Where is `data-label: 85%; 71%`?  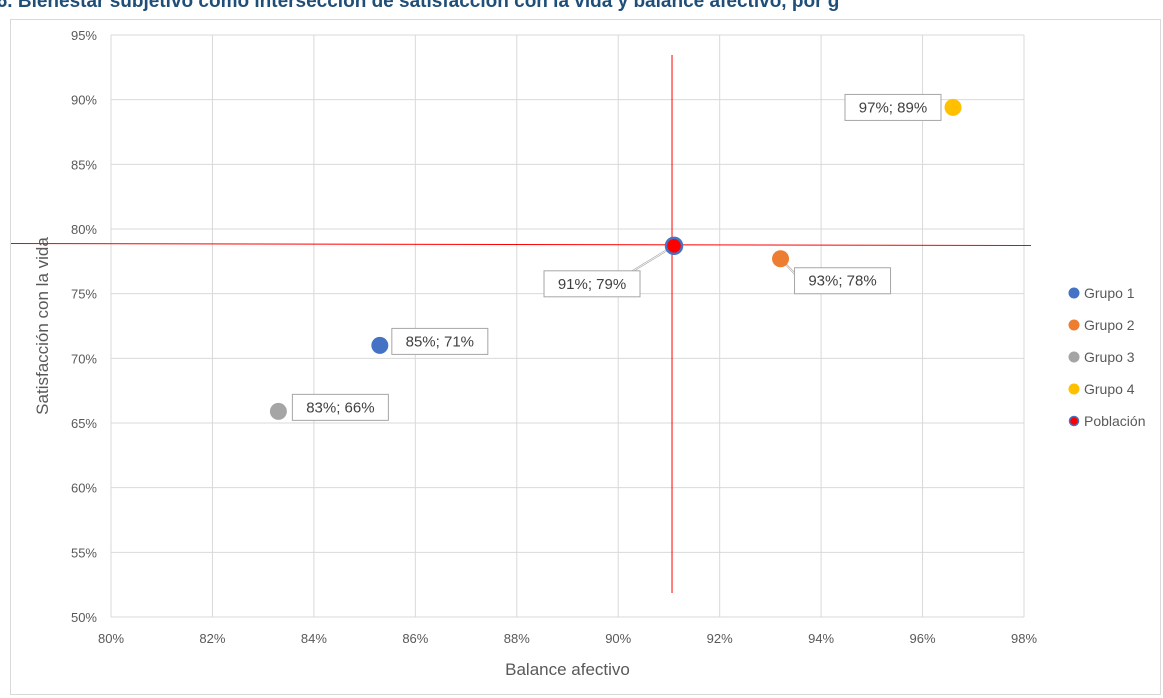 data-label: 85%; 71% is located at coordinates (440, 341).